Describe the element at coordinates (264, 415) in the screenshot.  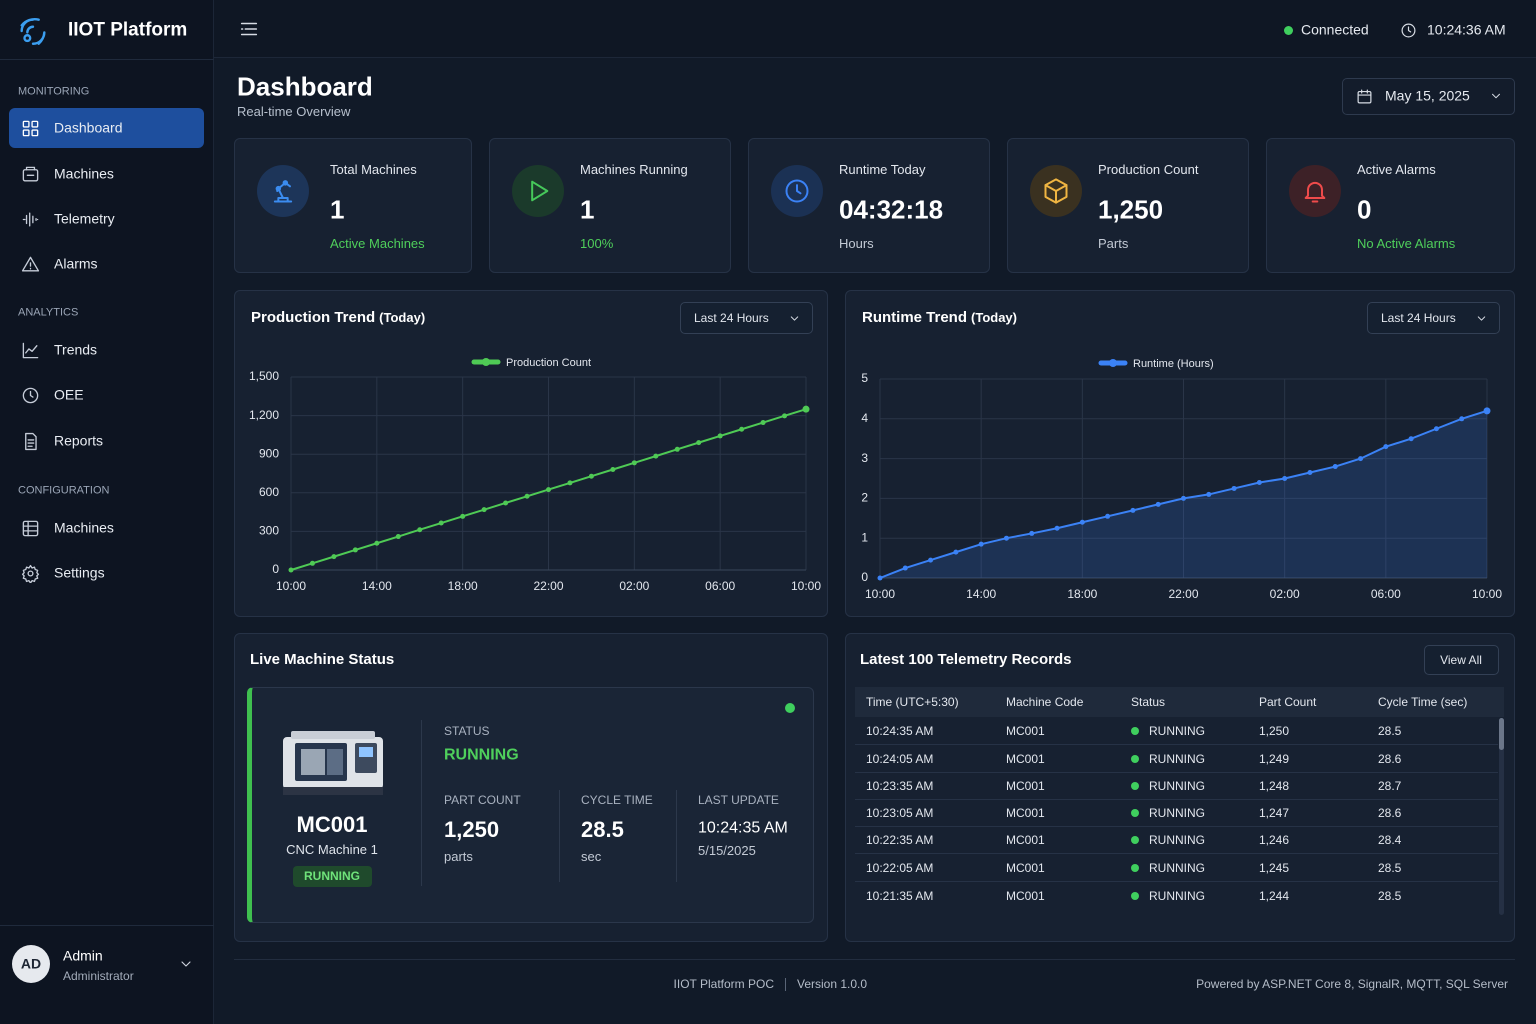
I see `y-tick-label: 1,200` at that location.